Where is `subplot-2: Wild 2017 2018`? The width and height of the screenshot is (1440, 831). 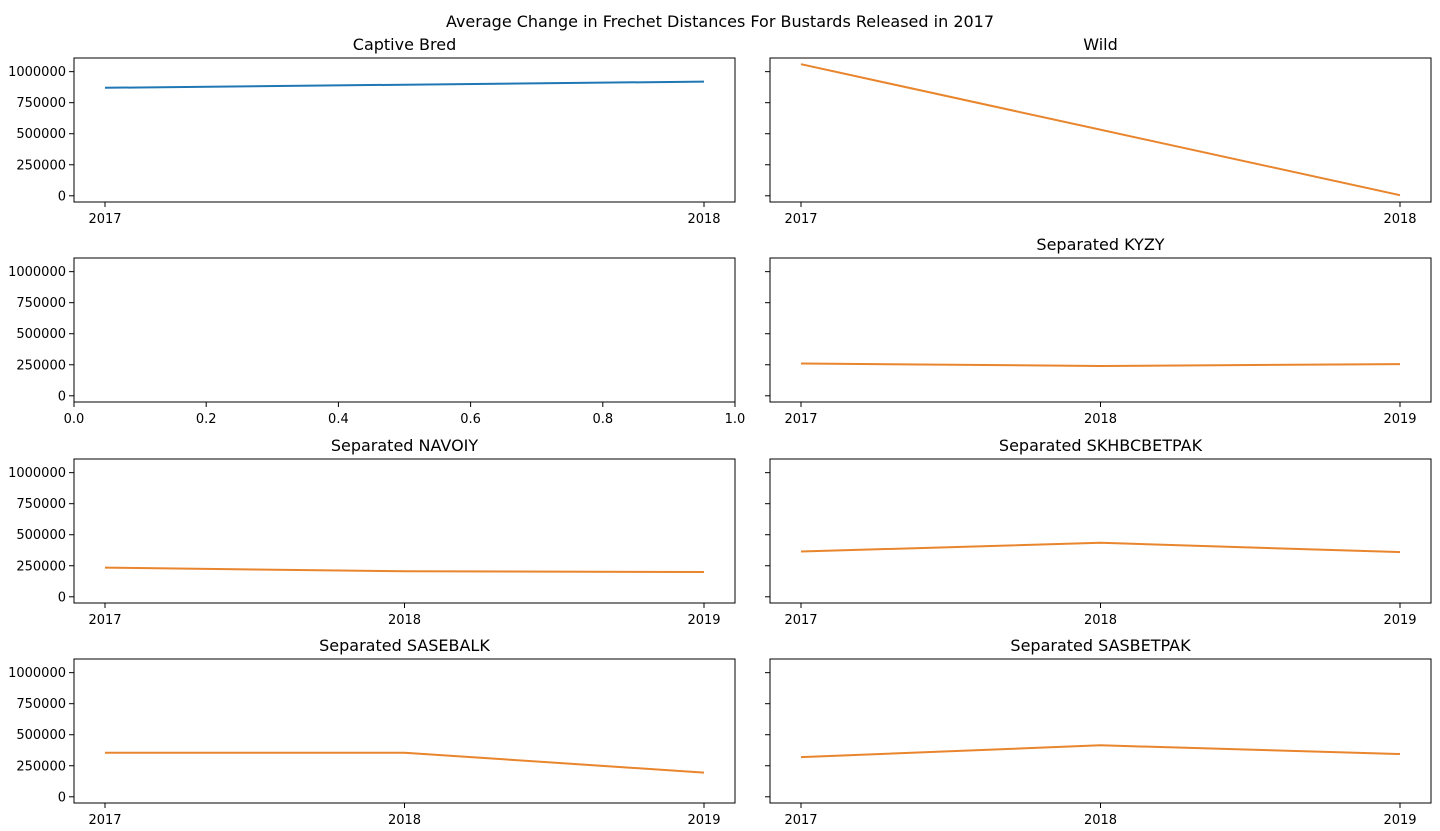
subplot-2: Wild 2017 2018 is located at coordinates (1098, 131).